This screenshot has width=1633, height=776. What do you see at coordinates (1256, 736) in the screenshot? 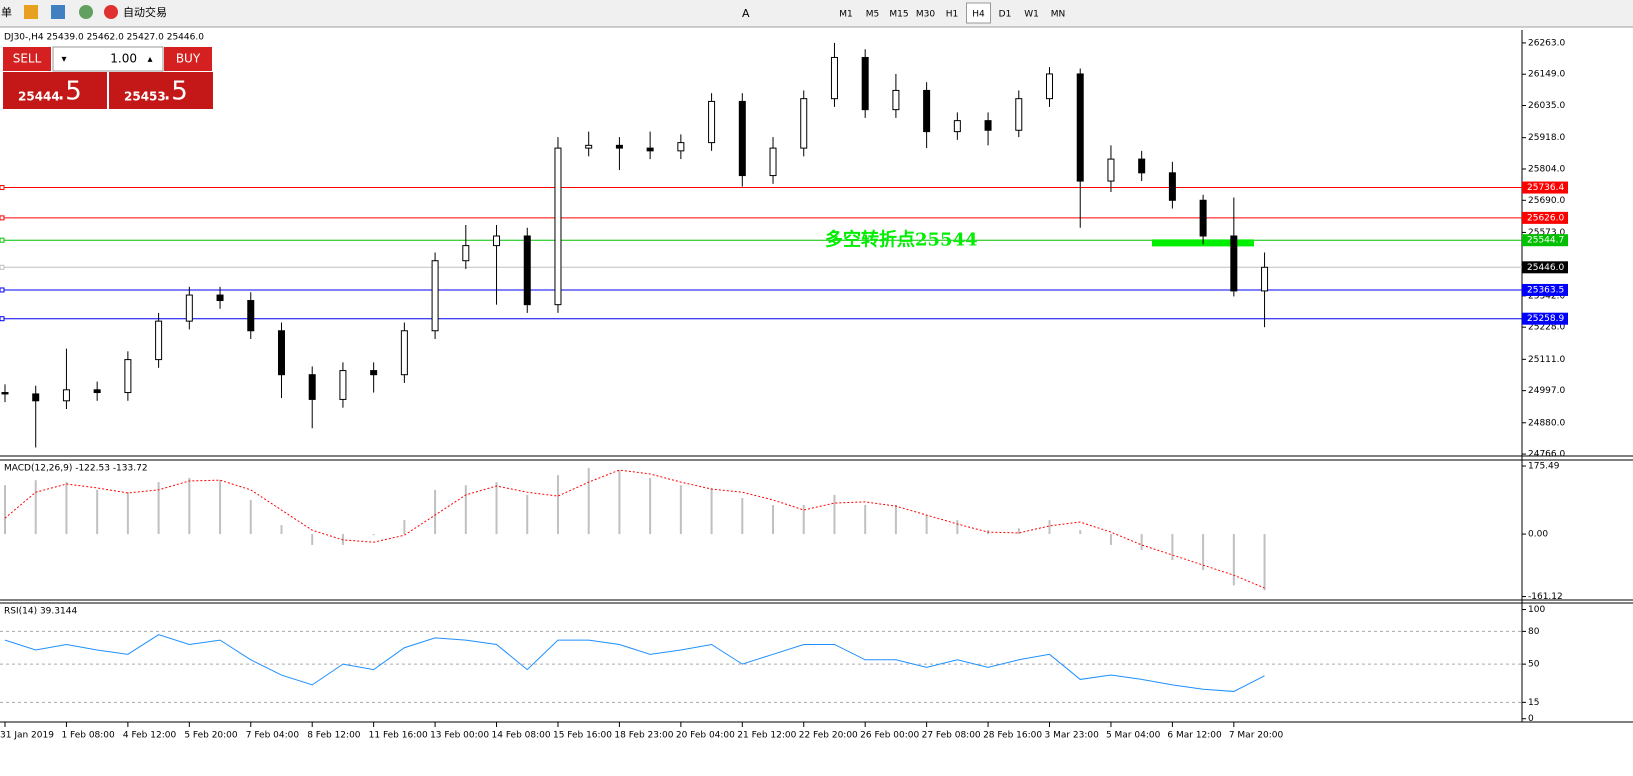
I see `x-tick-label: 7 Mar 20:00` at bounding box center [1256, 736].